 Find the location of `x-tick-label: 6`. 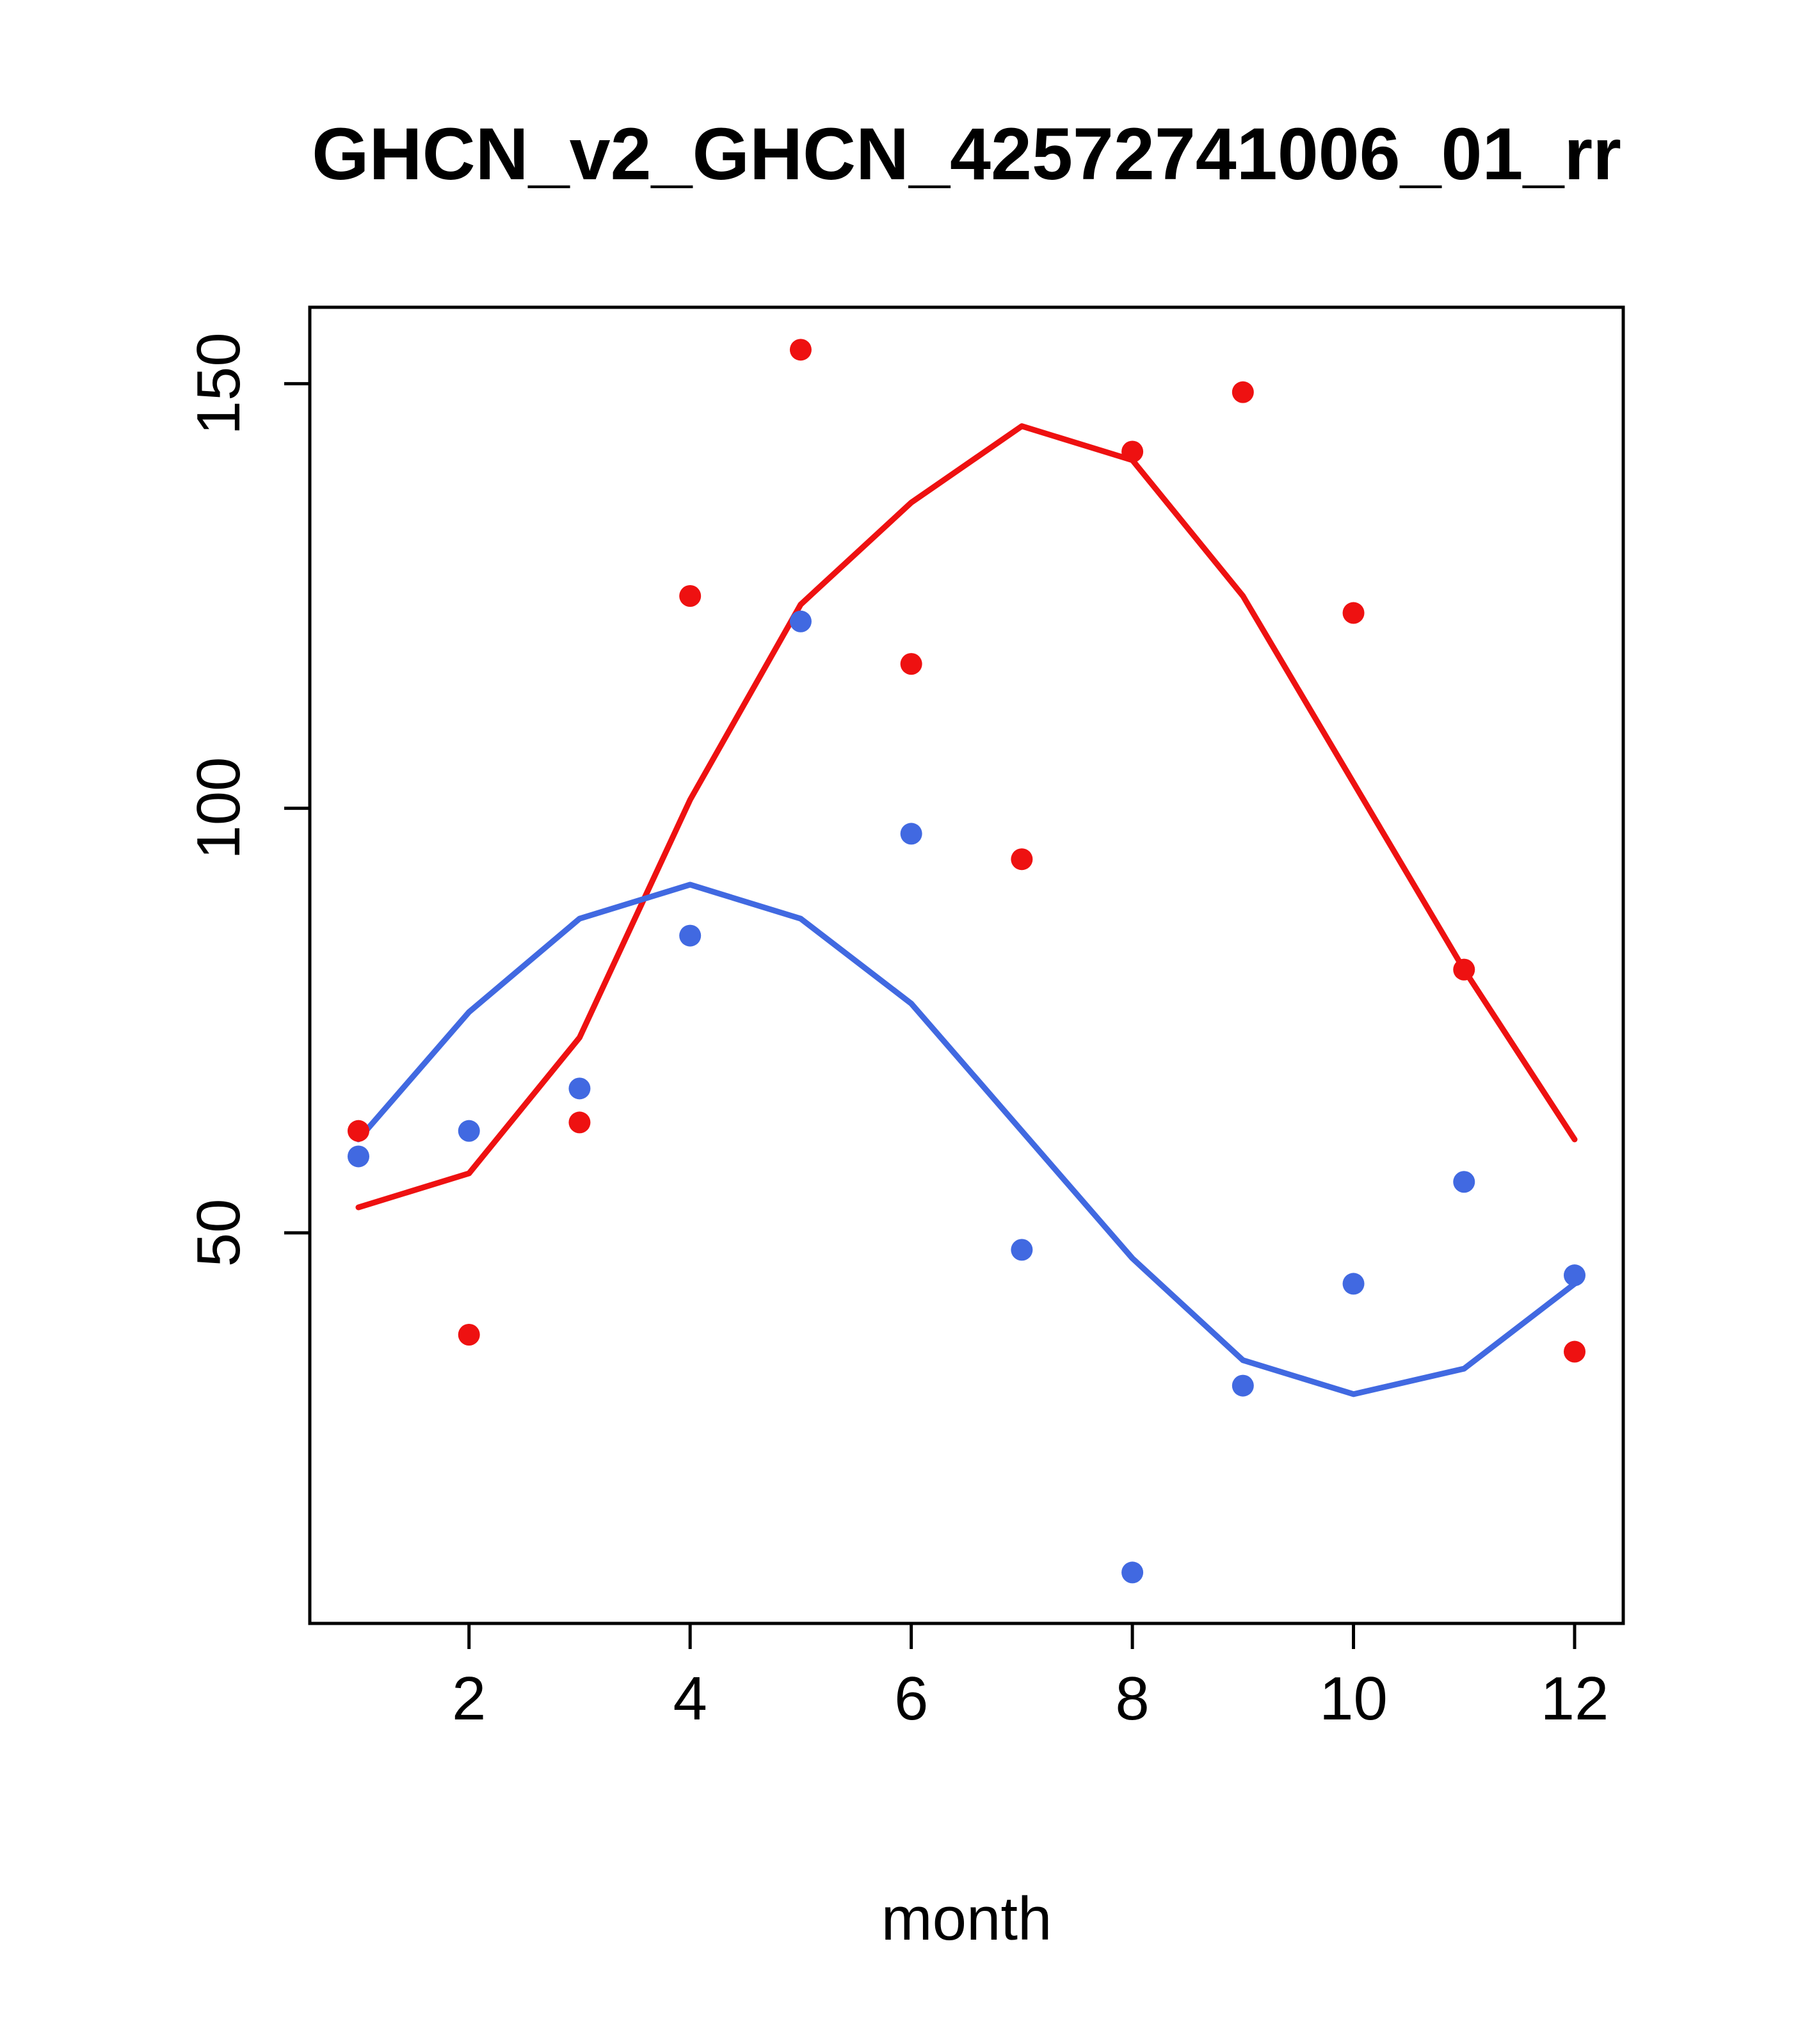

x-tick-label: 6 is located at coordinates (911, 1698).